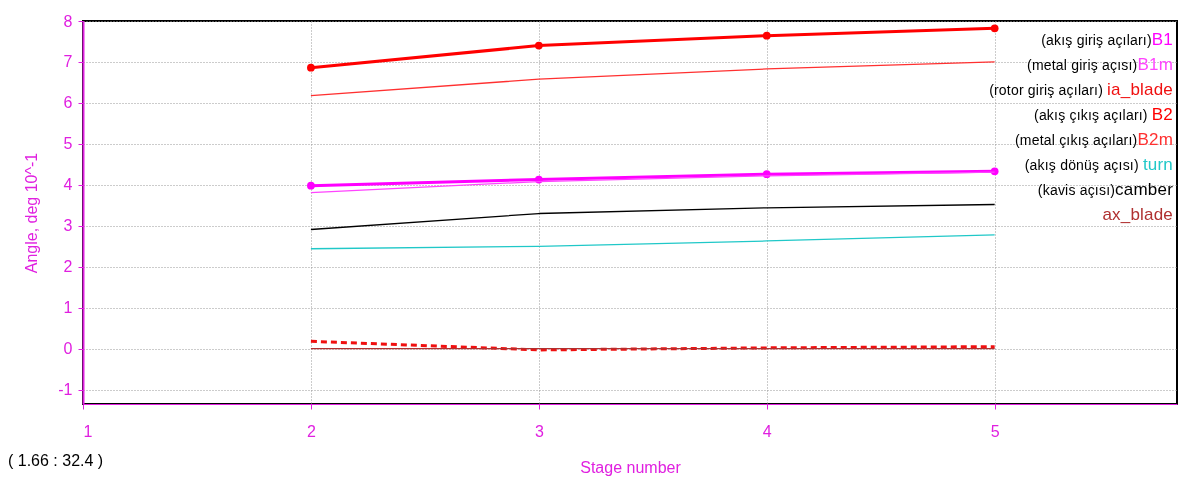 Image resolution: width=1189 pixels, height=482 pixels. What do you see at coordinates (56, 460) in the screenshot?
I see `text: ( 1.66 : 32.4 )` at bounding box center [56, 460].